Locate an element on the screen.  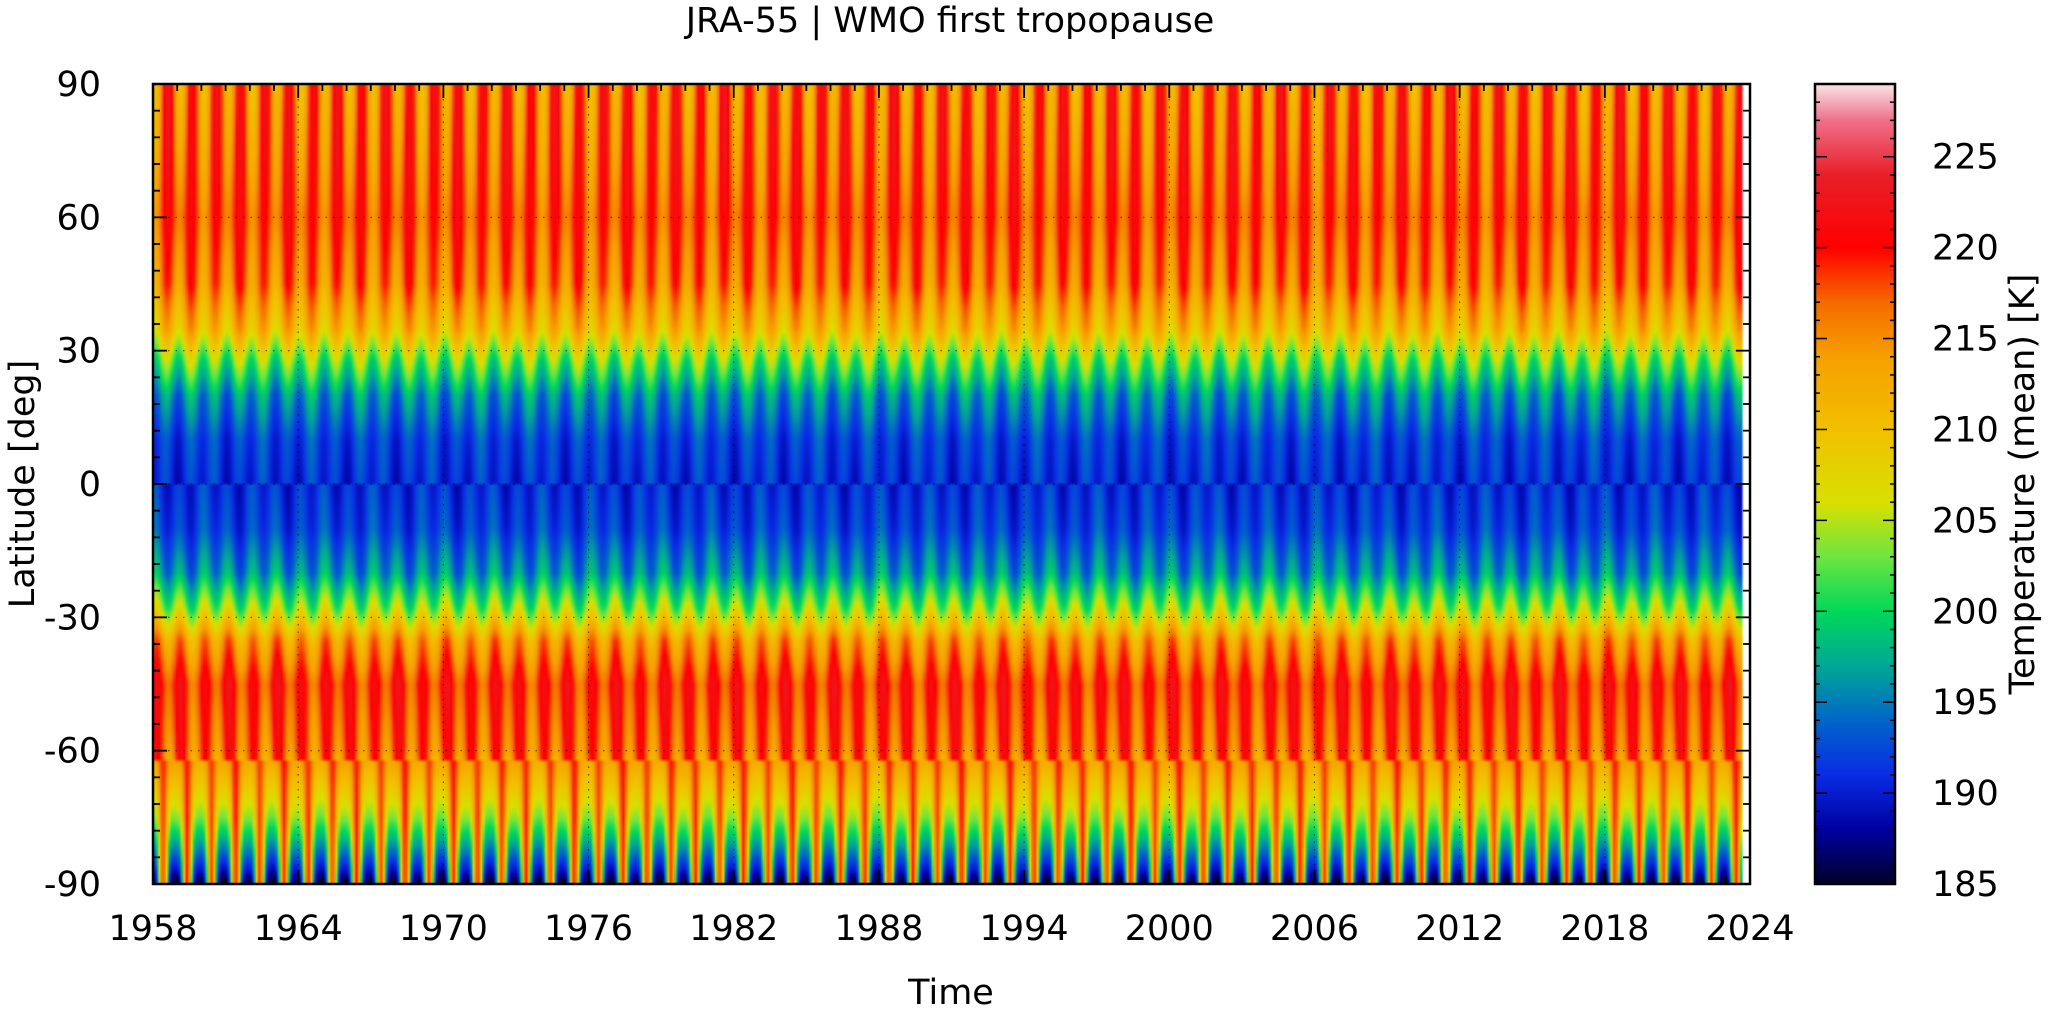
colorbar-tick-label: 200 is located at coordinates (1965, 612).